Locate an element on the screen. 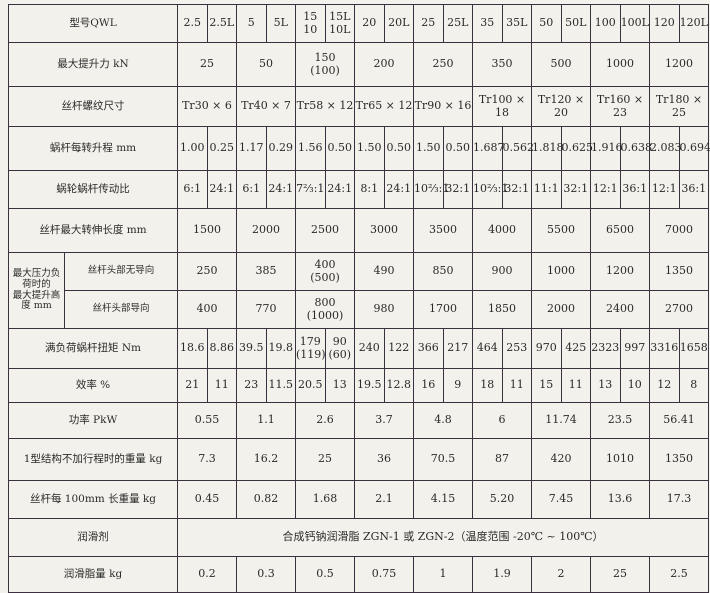 This screenshot has width=710, height=593. table-cell: 1000 is located at coordinates (561, 271).